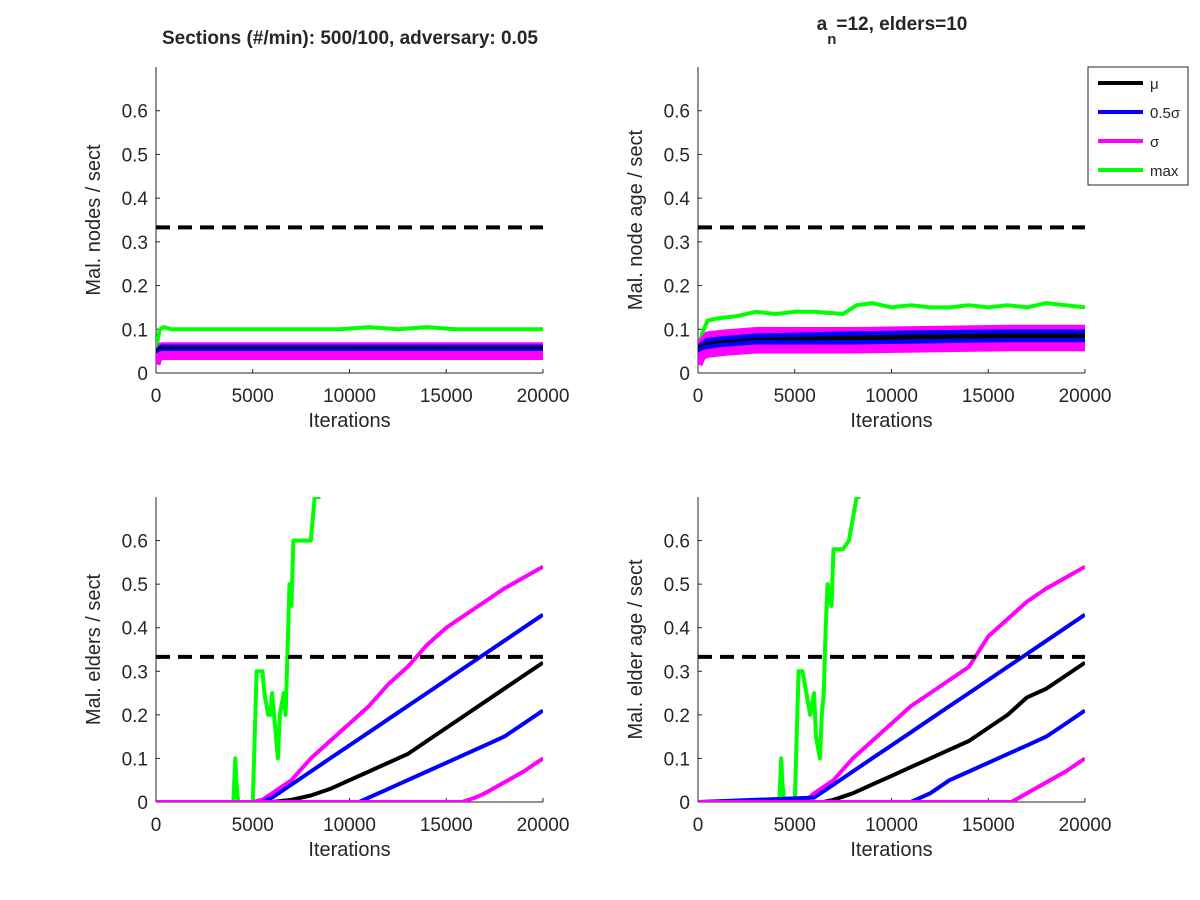 Image resolution: width=1200 pixels, height=900 pixels. What do you see at coordinates (1154, 84) in the screenshot?
I see `legend-label: μ` at bounding box center [1154, 84].